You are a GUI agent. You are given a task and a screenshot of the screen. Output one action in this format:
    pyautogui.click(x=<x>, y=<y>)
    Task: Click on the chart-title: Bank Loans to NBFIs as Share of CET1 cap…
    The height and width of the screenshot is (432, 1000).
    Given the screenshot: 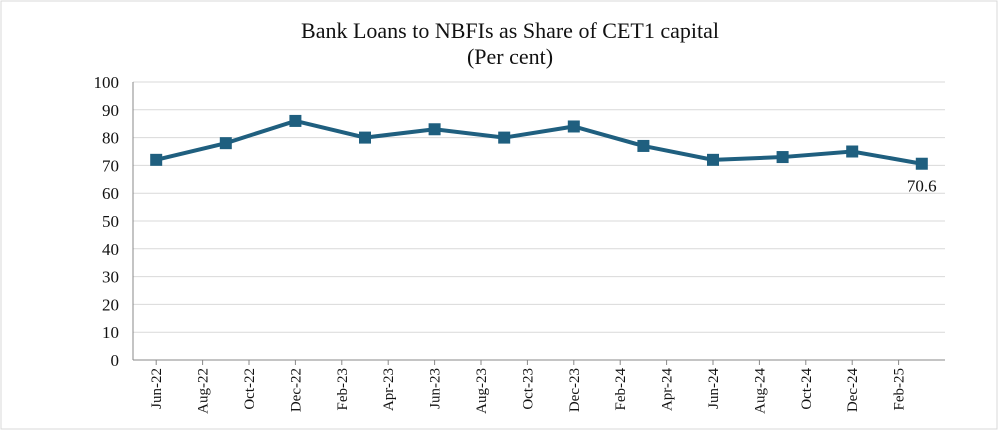 What is the action you would take?
    pyautogui.click(x=510, y=30)
    